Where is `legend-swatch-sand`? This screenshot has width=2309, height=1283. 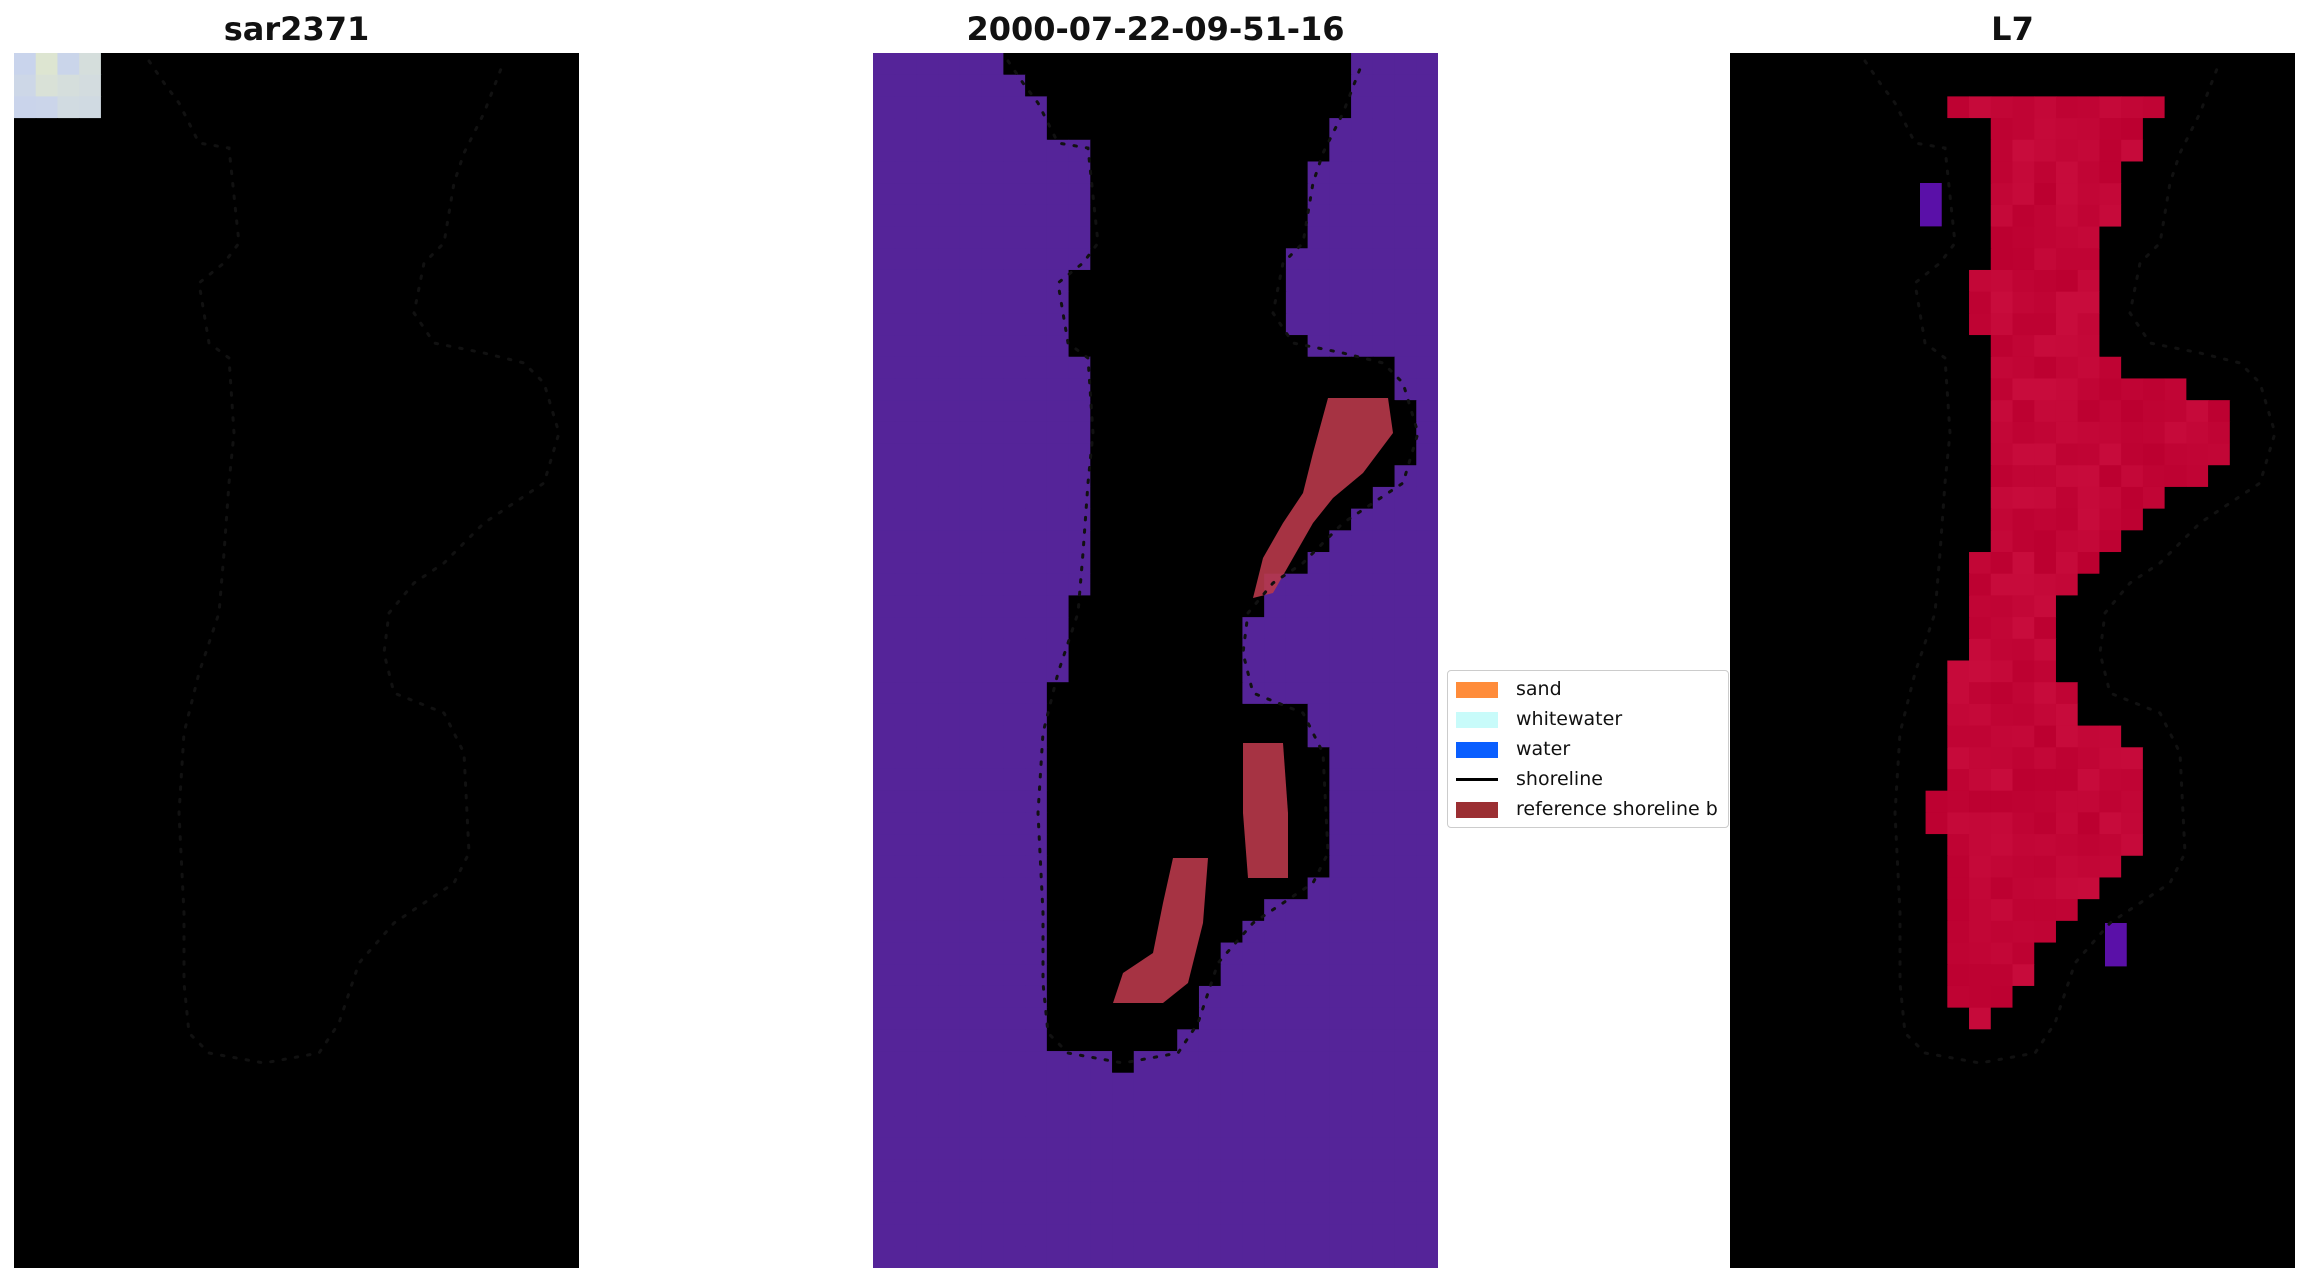 legend-swatch-sand is located at coordinates (1477, 690).